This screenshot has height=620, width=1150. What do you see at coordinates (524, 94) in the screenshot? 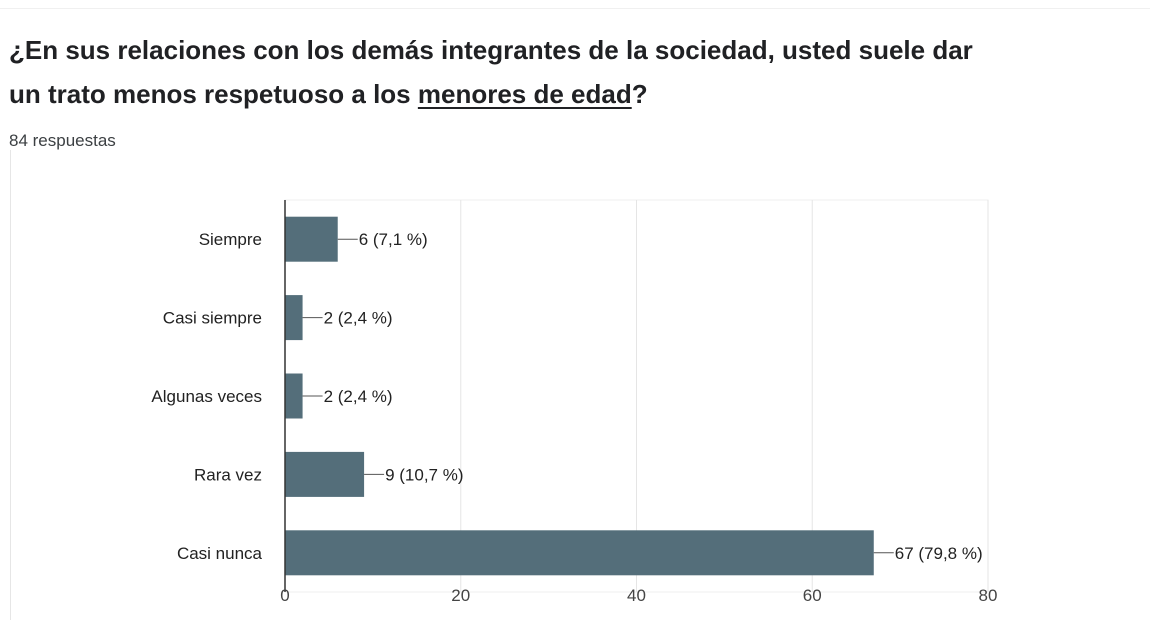
I see `question-title-underlined: menores de edad` at bounding box center [524, 94].